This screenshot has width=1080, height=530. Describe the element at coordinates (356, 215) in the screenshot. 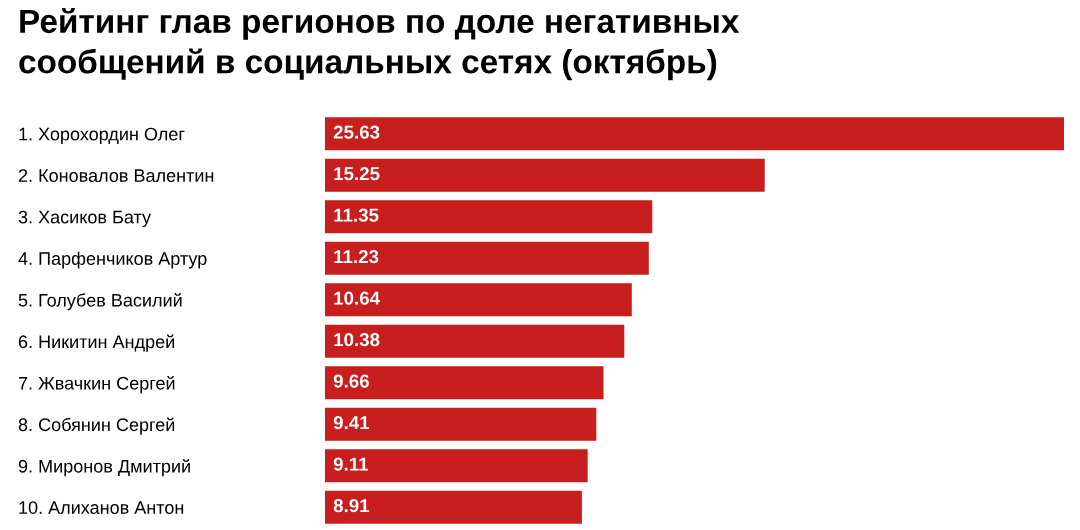

I see `data-label: 11.35` at that location.